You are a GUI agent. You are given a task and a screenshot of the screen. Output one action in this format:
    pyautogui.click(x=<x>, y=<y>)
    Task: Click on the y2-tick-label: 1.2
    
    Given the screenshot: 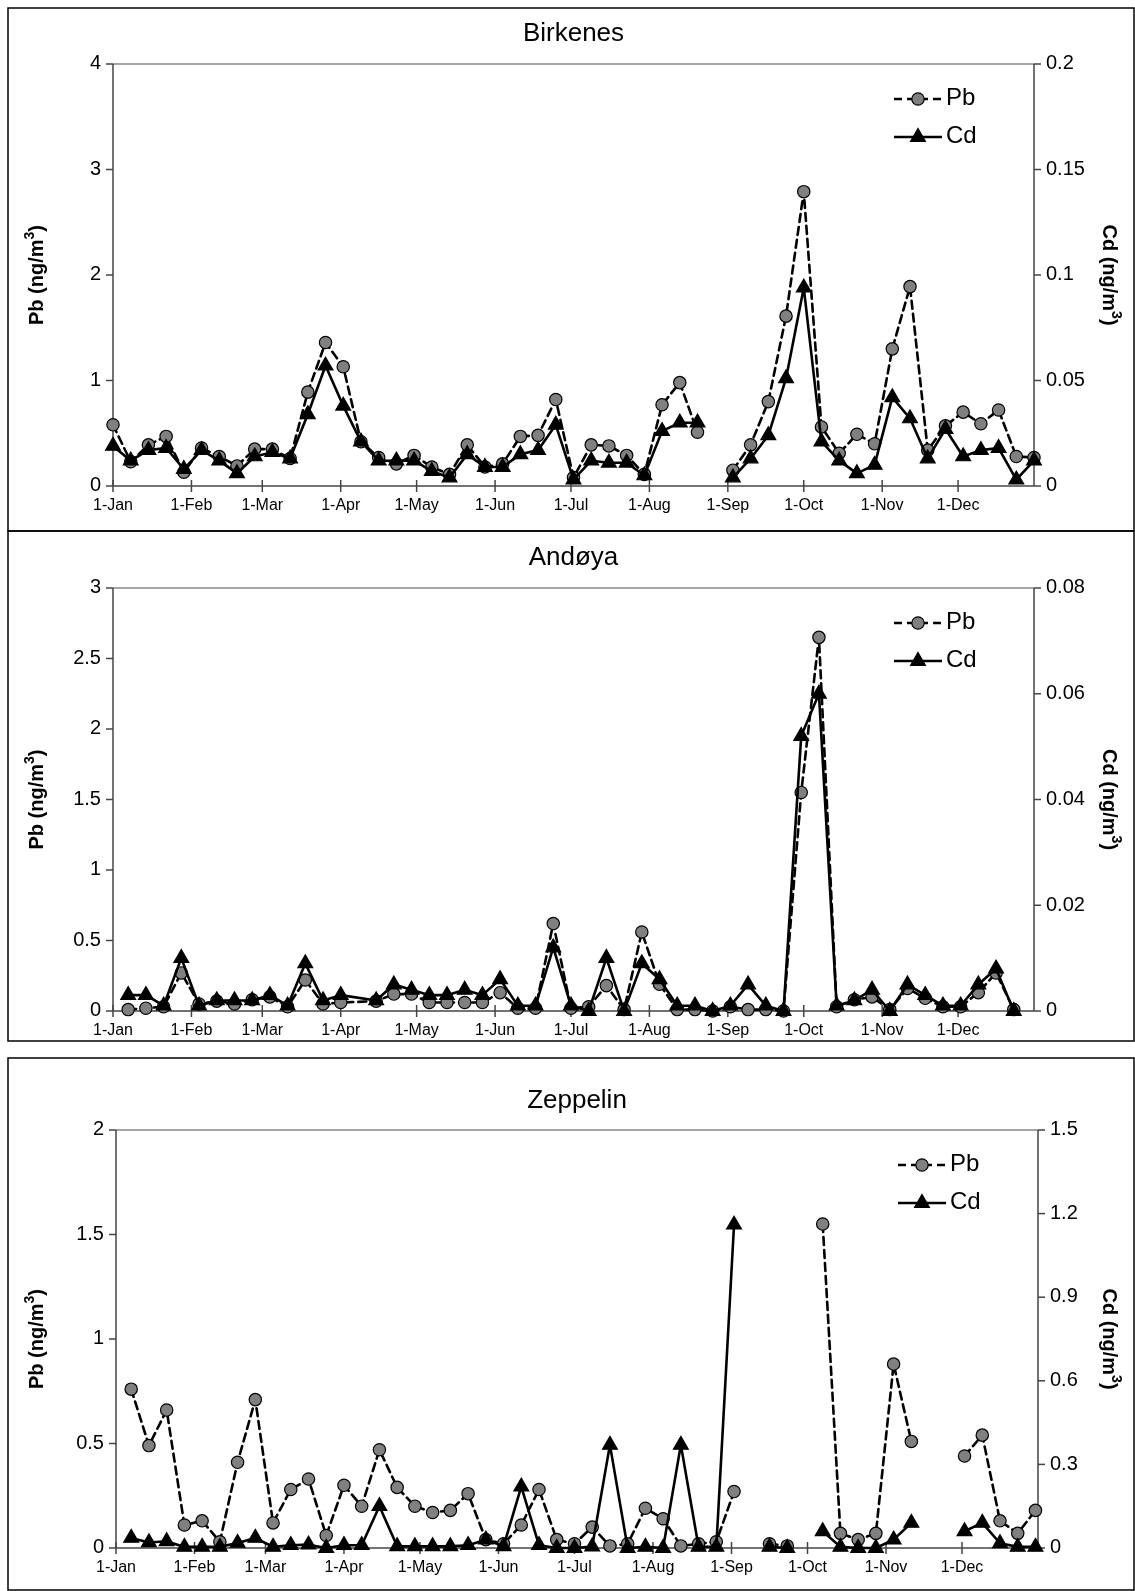 What is the action you would take?
    pyautogui.click(x=1064, y=1211)
    